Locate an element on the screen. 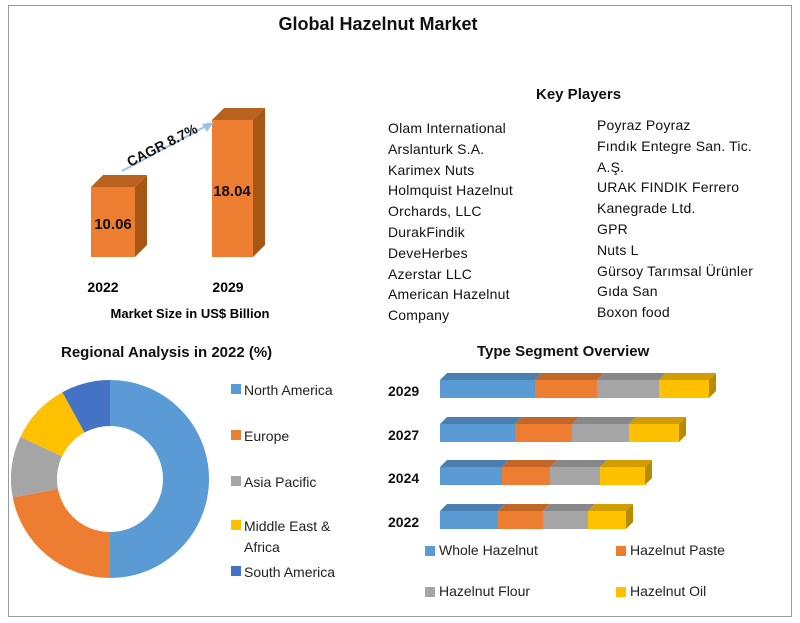  bar-top-2022-hazelnut-oil is located at coordinates (610, 507).